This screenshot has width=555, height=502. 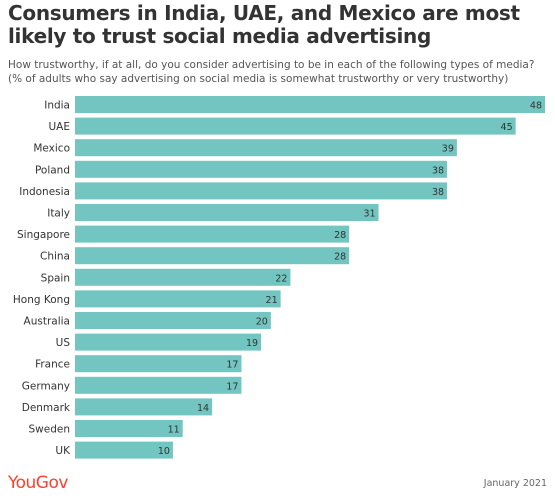 I want to click on category-label-denmark: Denmark, so click(x=46, y=408).